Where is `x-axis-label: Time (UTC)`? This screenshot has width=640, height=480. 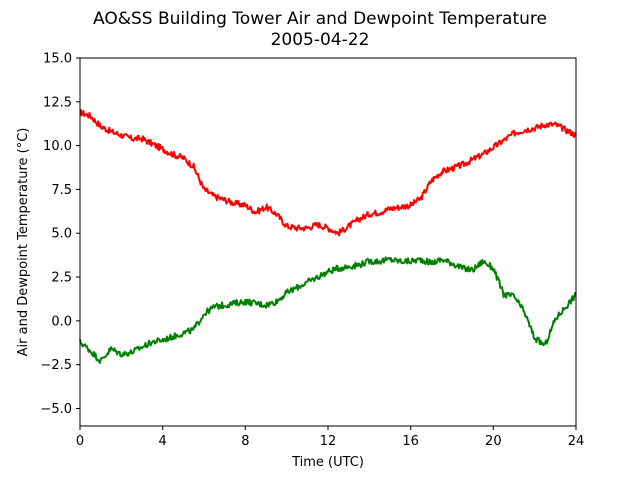
x-axis-label: Time (UTC) is located at coordinates (327, 462).